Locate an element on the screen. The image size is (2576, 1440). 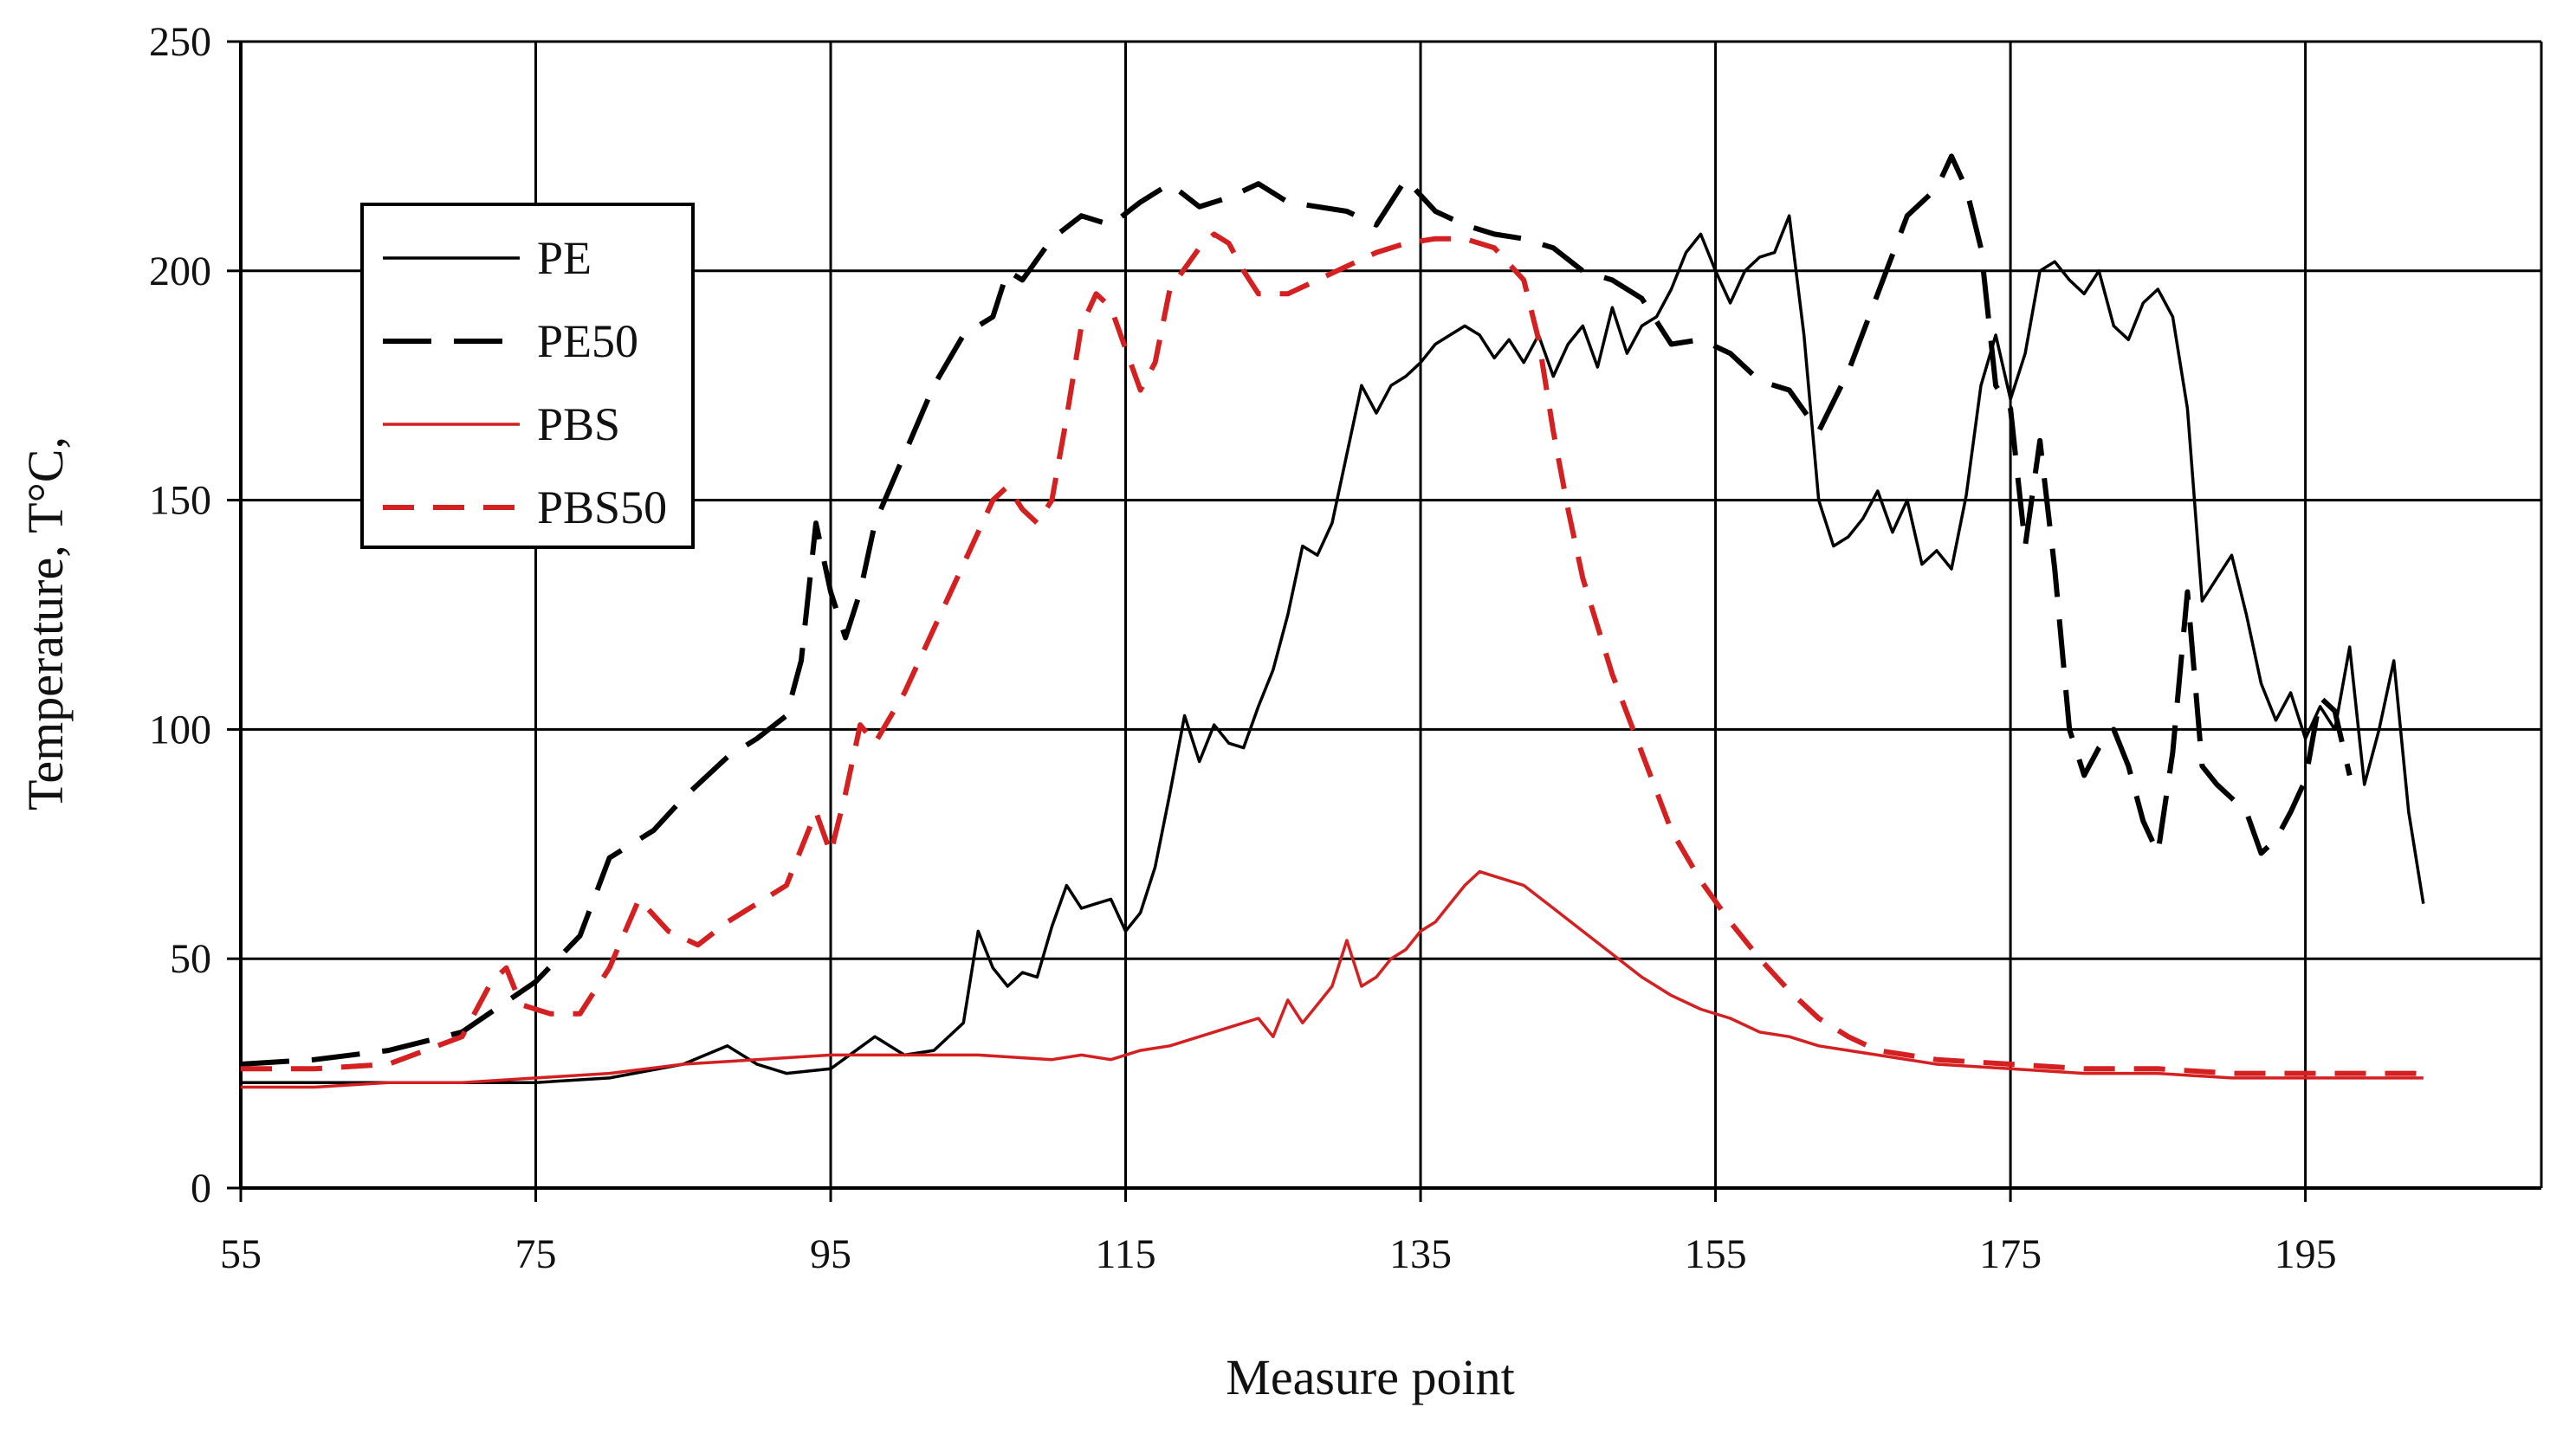
series-line-pbs is located at coordinates (1332, 979).